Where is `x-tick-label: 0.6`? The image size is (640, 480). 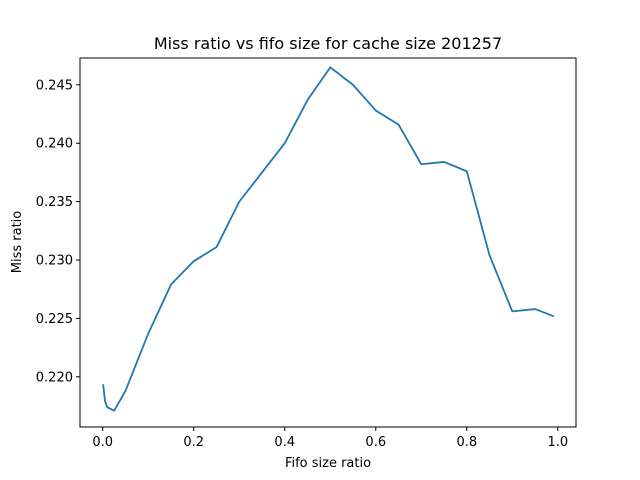 x-tick-label: 0.6 is located at coordinates (375, 442).